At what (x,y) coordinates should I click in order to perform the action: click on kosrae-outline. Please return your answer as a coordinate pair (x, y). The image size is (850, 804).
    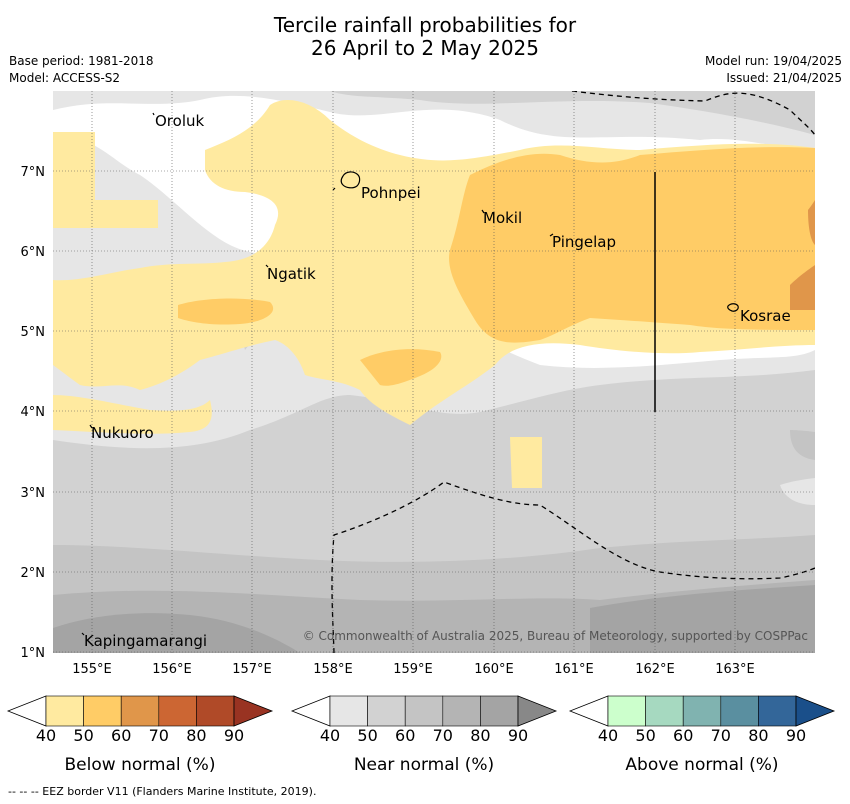
    Looking at the image, I should click on (733, 307).